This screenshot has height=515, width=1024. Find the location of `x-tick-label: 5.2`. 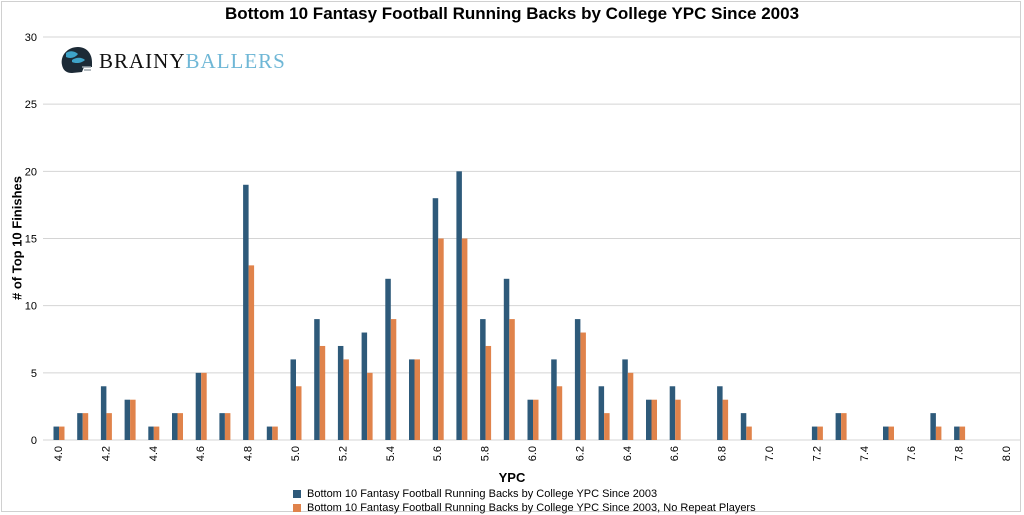

x-tick-label: 5.2 is located at coordinates (343, 453).